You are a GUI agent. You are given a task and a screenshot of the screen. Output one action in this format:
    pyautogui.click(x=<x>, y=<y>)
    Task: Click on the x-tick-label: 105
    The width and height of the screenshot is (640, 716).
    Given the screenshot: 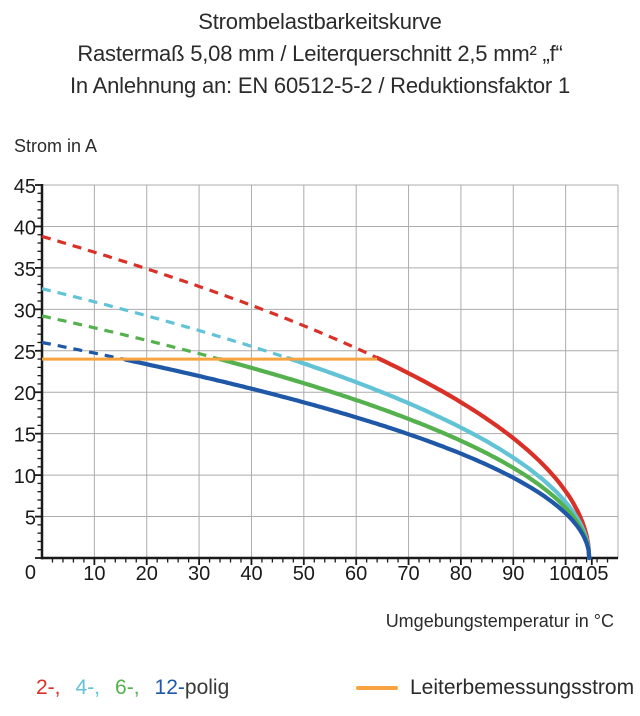 What is the action you would take?
    pyautogui.click(x=591, y=574)
    